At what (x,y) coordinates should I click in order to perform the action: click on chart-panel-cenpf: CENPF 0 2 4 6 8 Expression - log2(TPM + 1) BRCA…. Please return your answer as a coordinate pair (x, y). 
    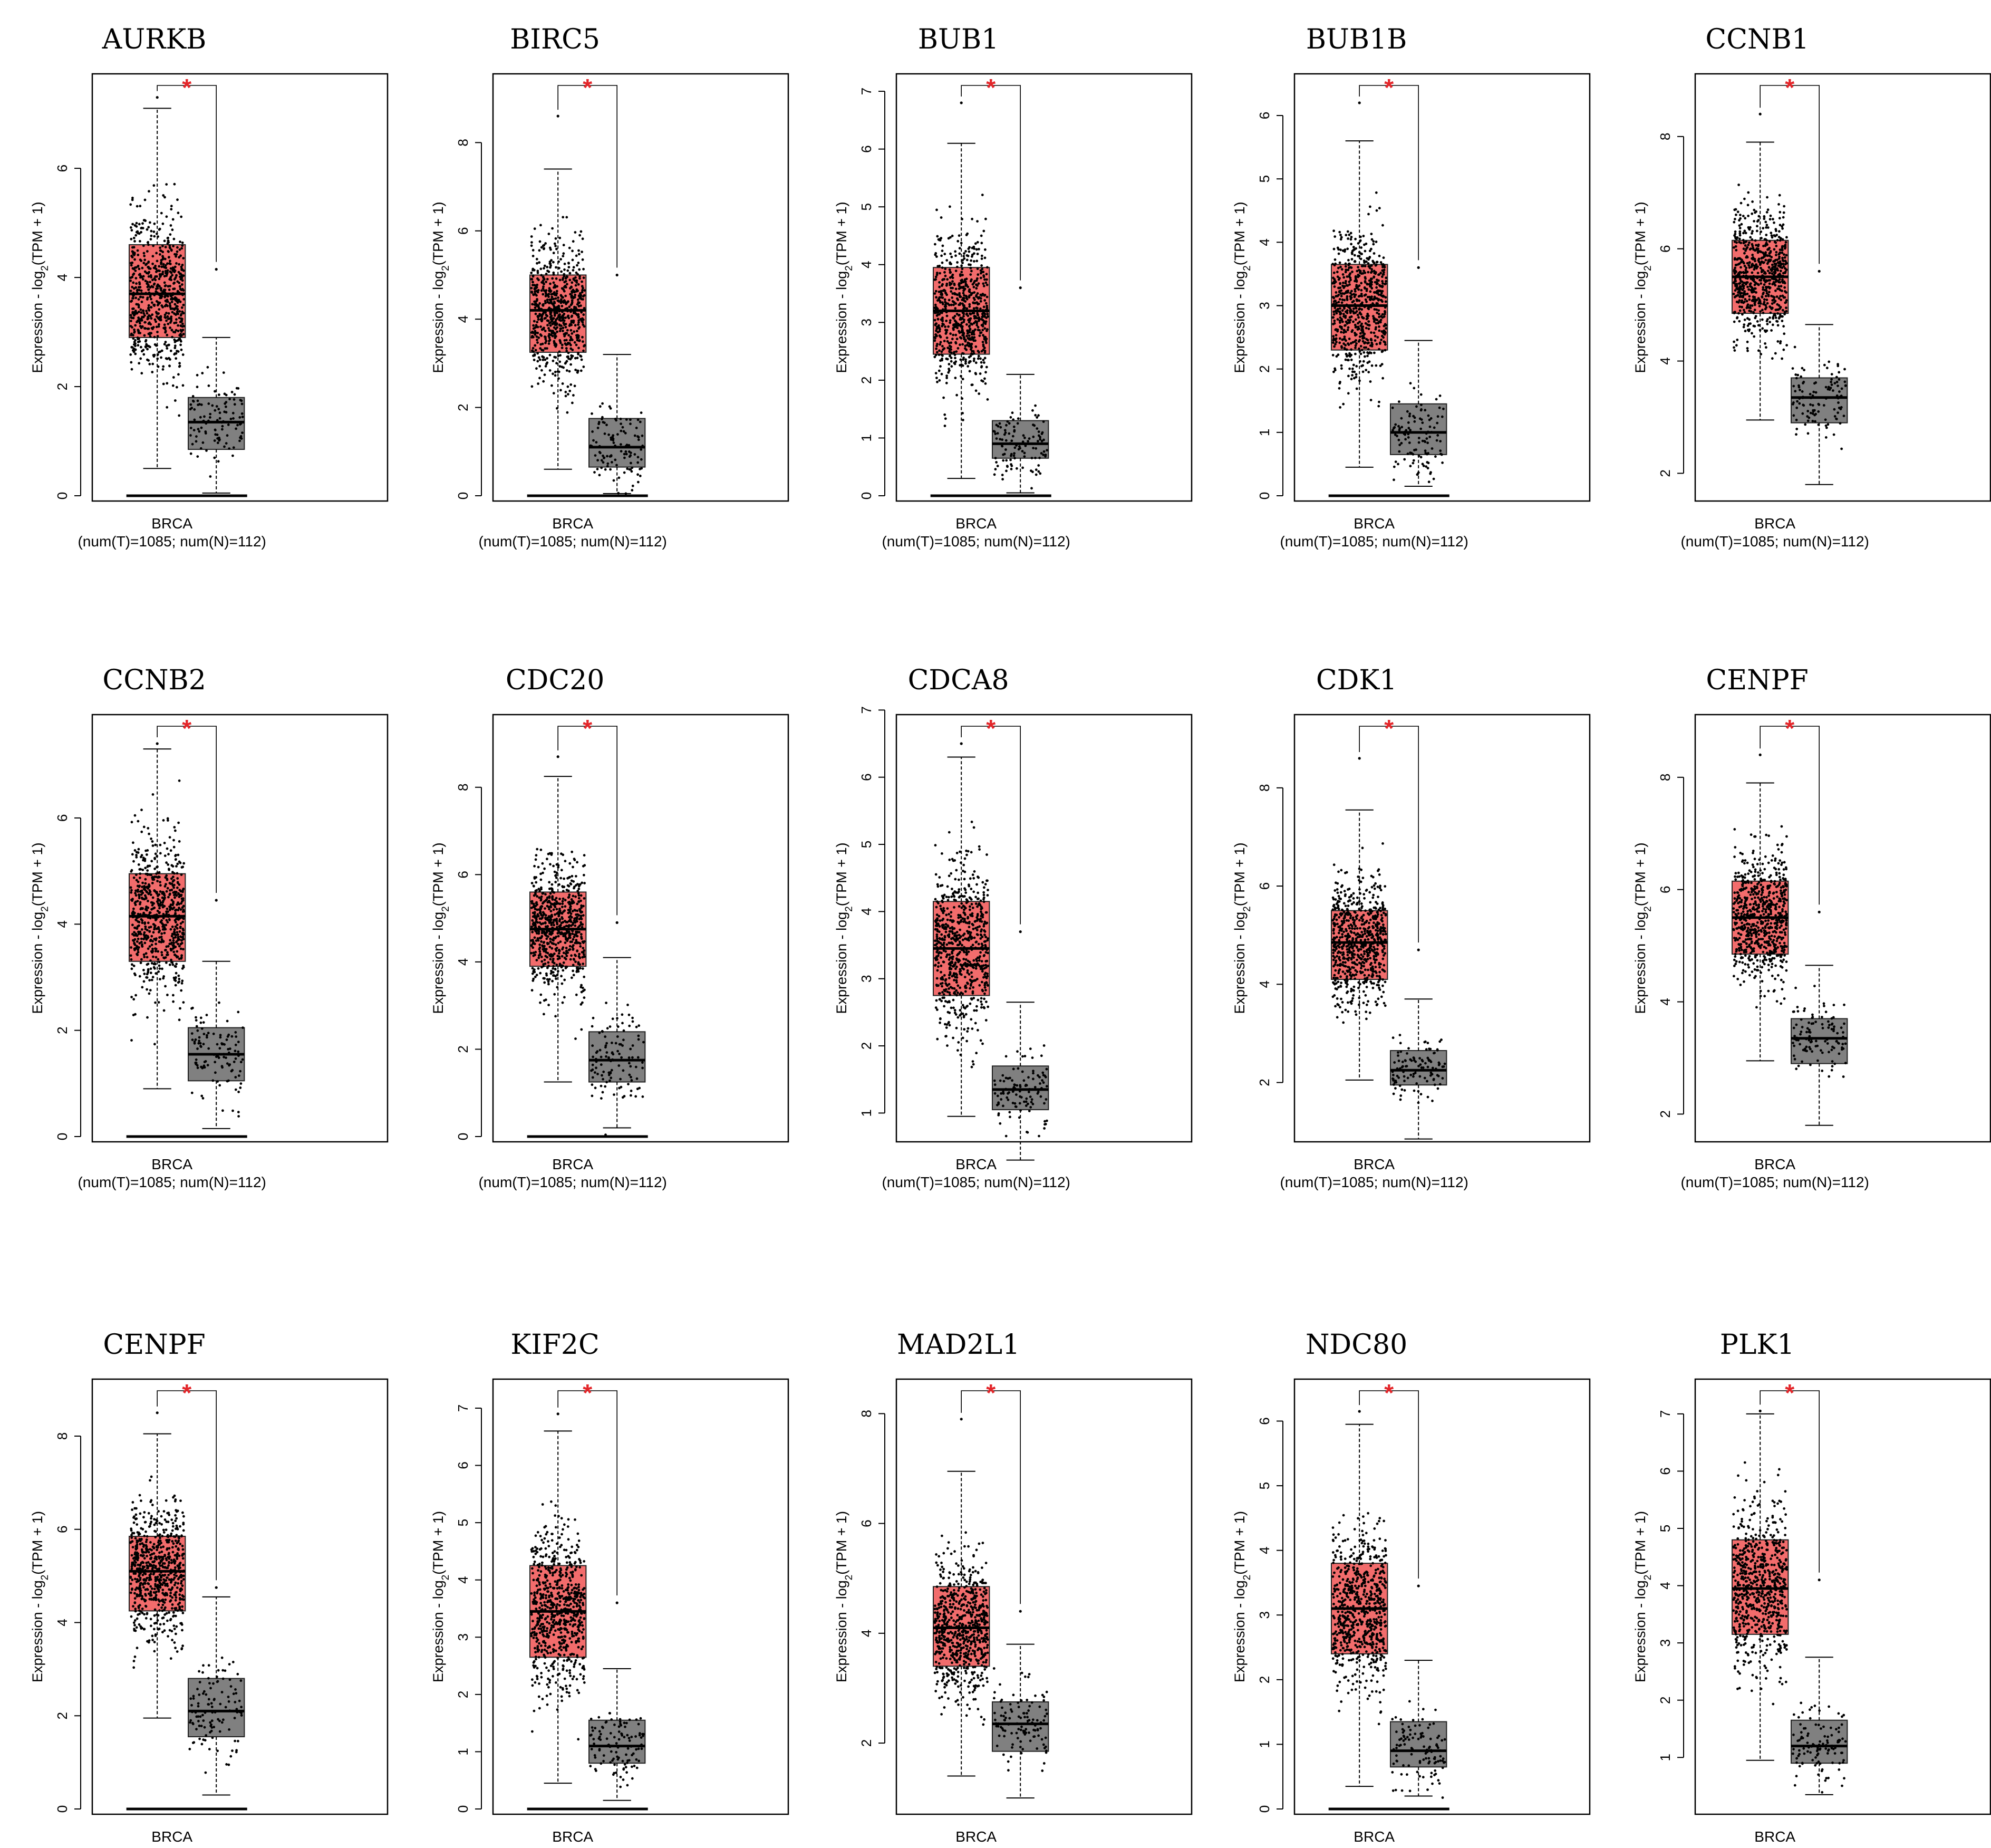
    Looking at the image, I should click on (209, 1587).